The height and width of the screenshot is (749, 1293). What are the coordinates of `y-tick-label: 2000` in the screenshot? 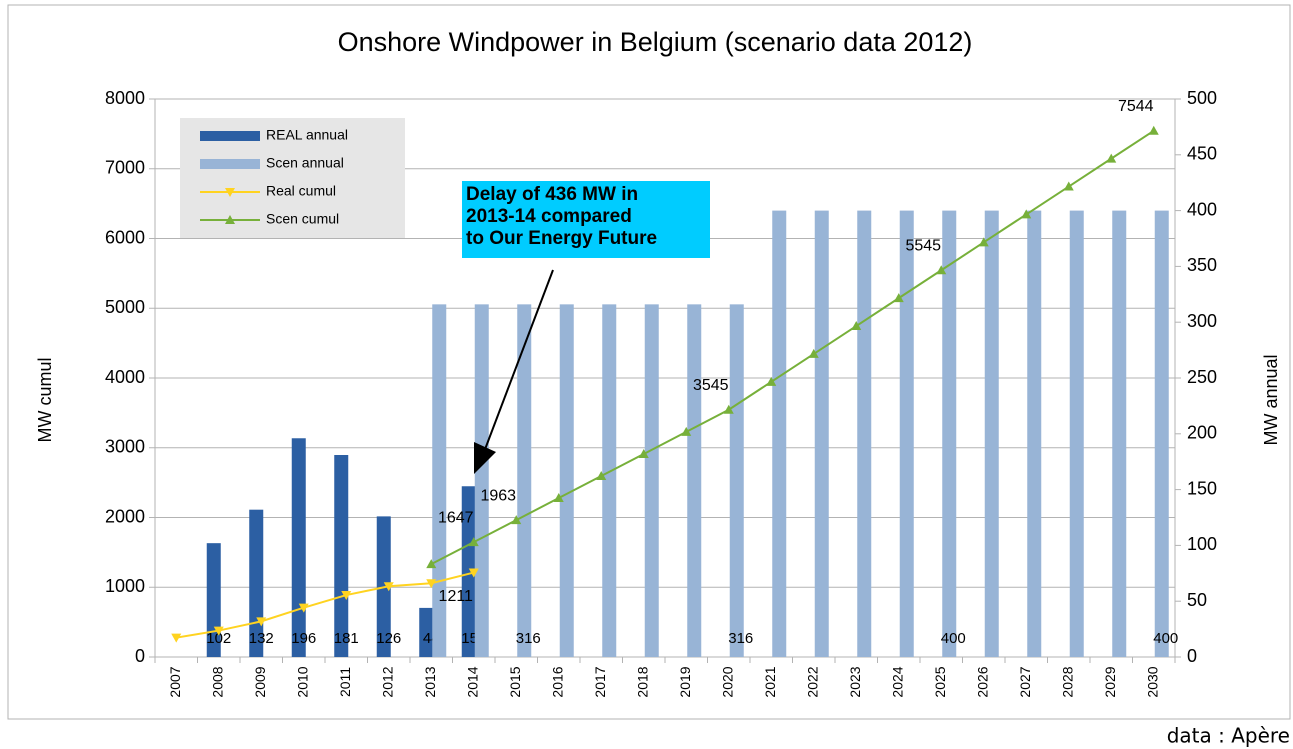 It's located at (125, 516).